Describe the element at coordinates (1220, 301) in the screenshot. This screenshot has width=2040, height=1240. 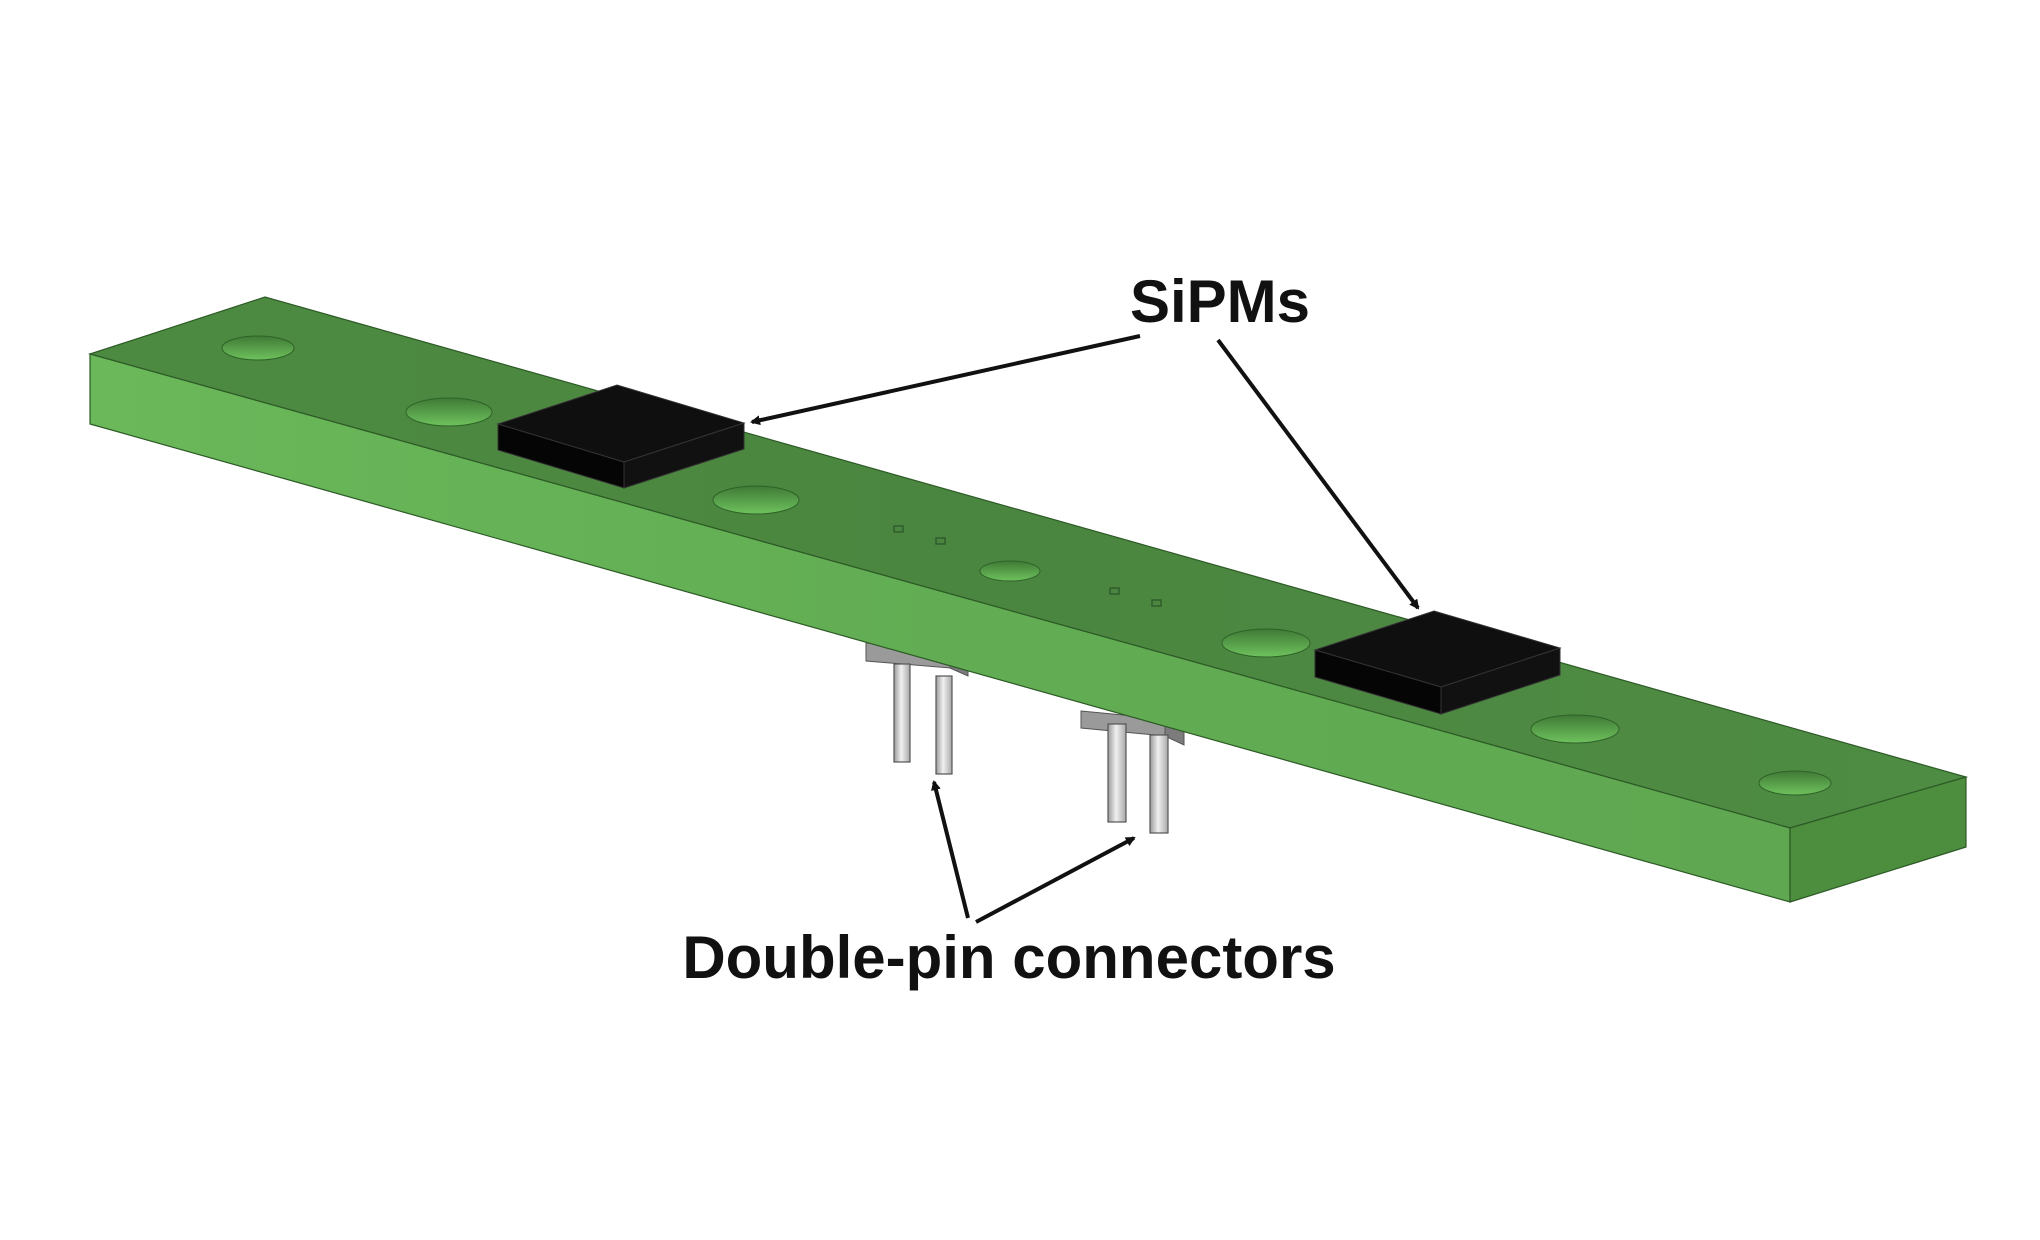
I see `sipms-label: SiPMs` at that location.